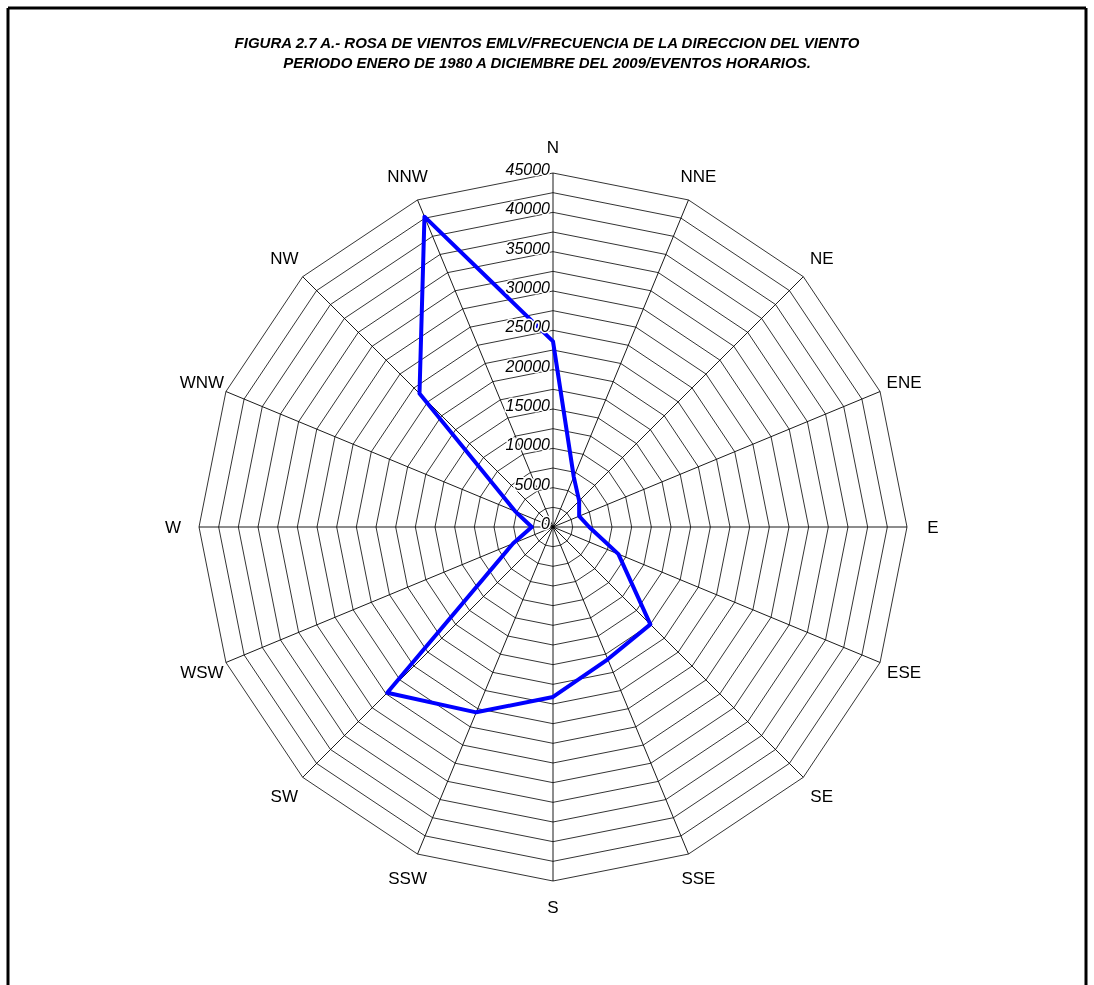 The height and width of the screenshot is (985, 1094). I want to click on spoke-label: SSE, so click(698, 879).